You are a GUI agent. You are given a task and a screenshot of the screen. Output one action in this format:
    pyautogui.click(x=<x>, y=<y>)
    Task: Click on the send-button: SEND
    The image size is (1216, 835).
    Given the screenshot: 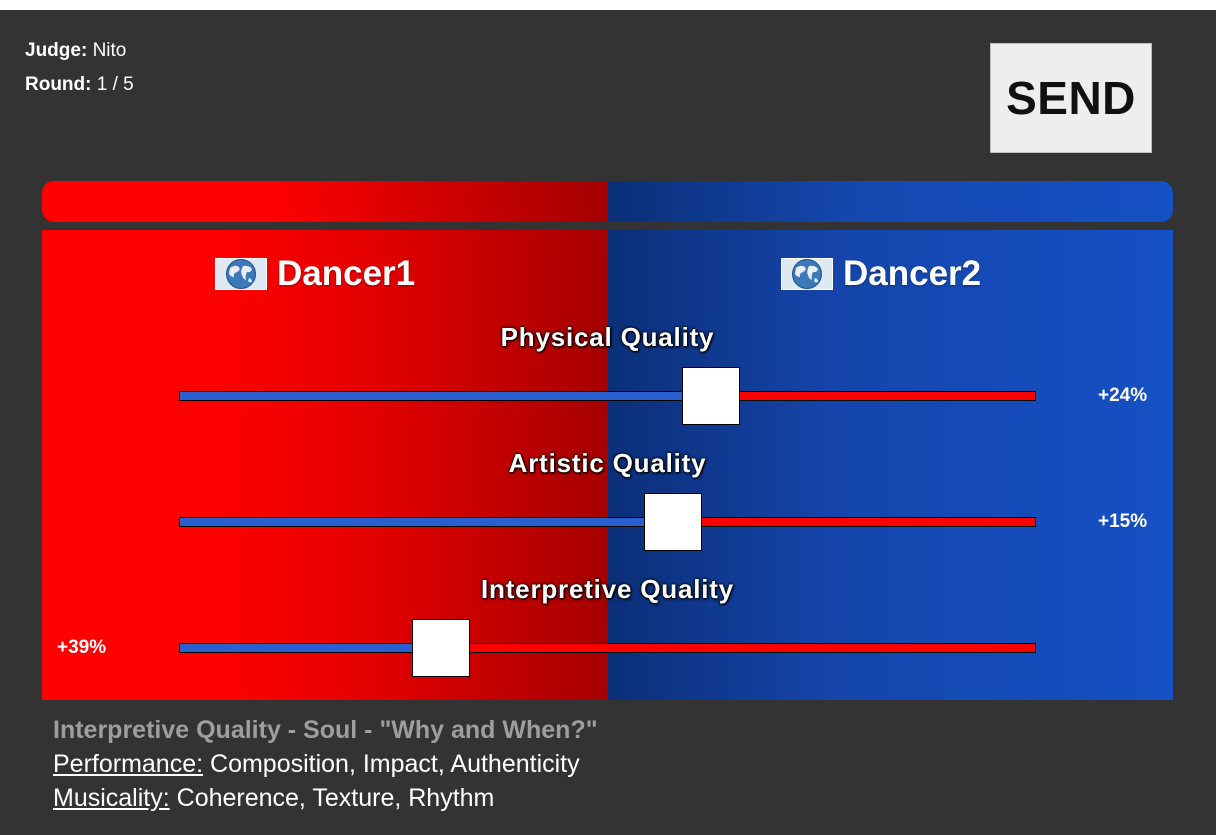 What is the action you would take?
    pyautogui.click(x=1071, y=98)
    